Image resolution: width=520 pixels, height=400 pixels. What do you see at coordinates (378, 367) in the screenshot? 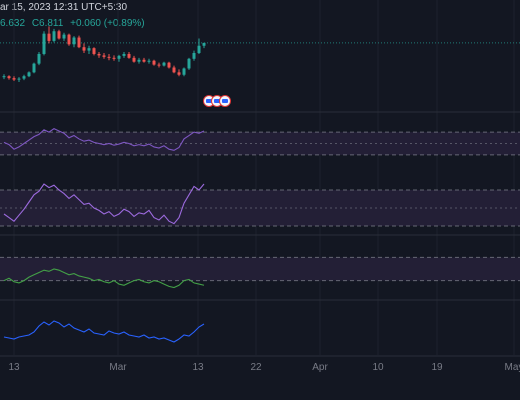
I see `time-axis-label: 10` at bounding box center [378, 367].